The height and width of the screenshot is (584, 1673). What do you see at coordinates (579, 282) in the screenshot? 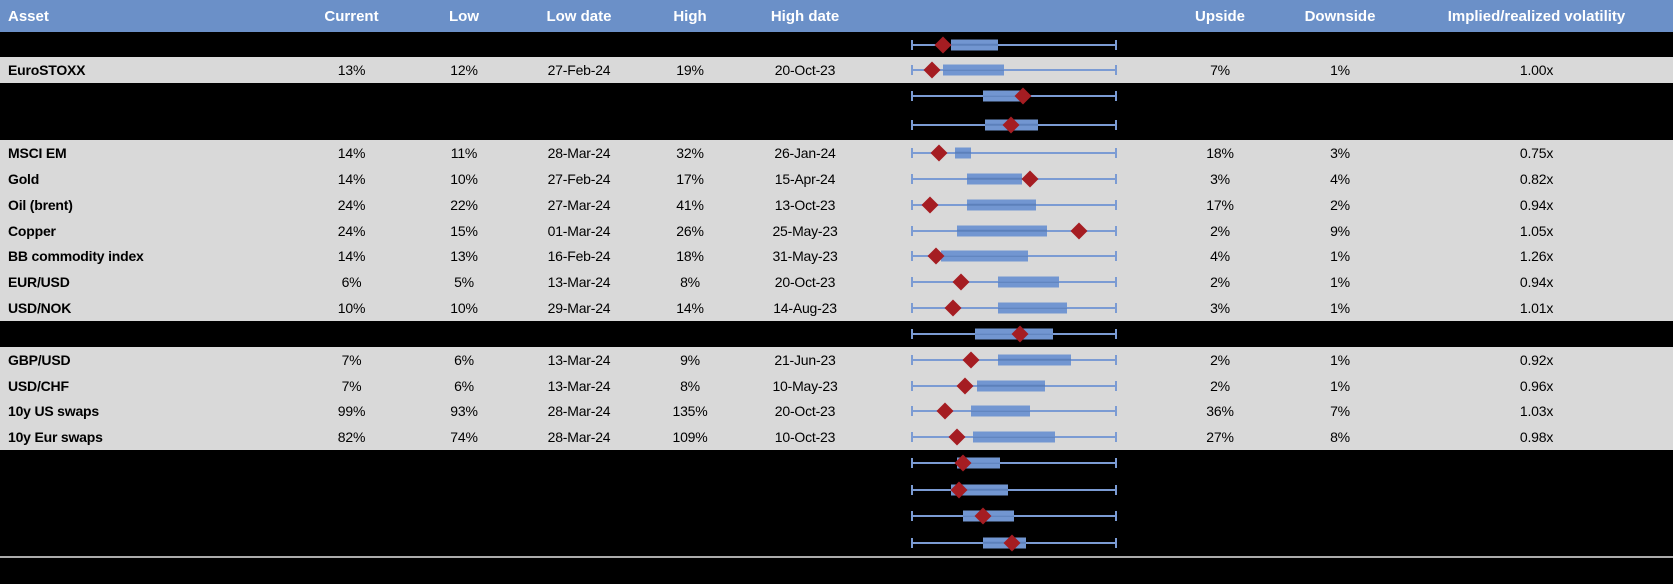
I see `cell-low-date: 13-Mar-24` at bounding box center [579, 282].